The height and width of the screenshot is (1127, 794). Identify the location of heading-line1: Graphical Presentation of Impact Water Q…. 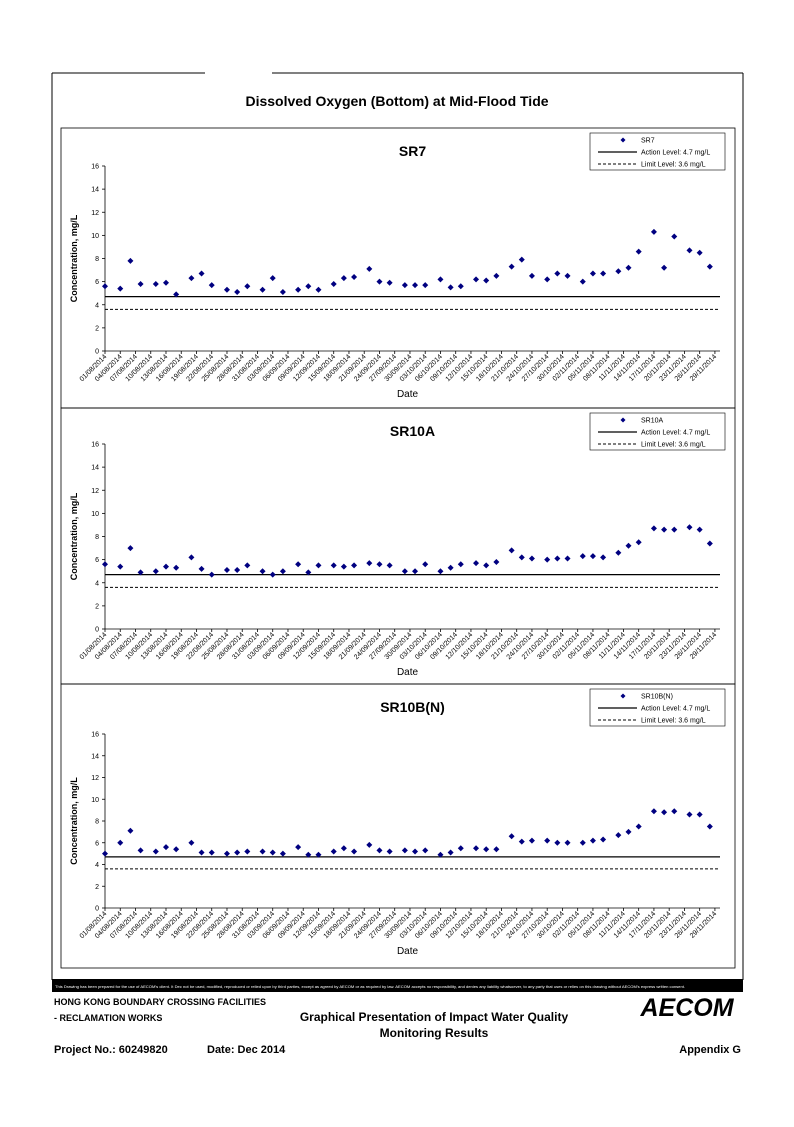
(434, 1017).